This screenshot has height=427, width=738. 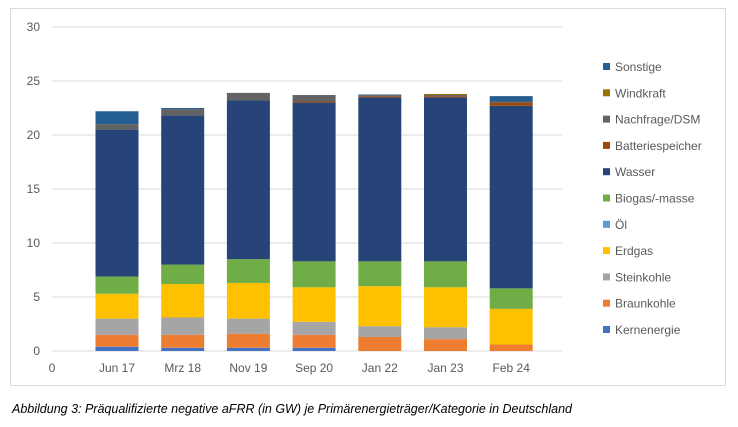 What do you see at coordinates (34, 135) in the screenshot?
I see `y-tick-label: 20` at bounding box center [34, 135].